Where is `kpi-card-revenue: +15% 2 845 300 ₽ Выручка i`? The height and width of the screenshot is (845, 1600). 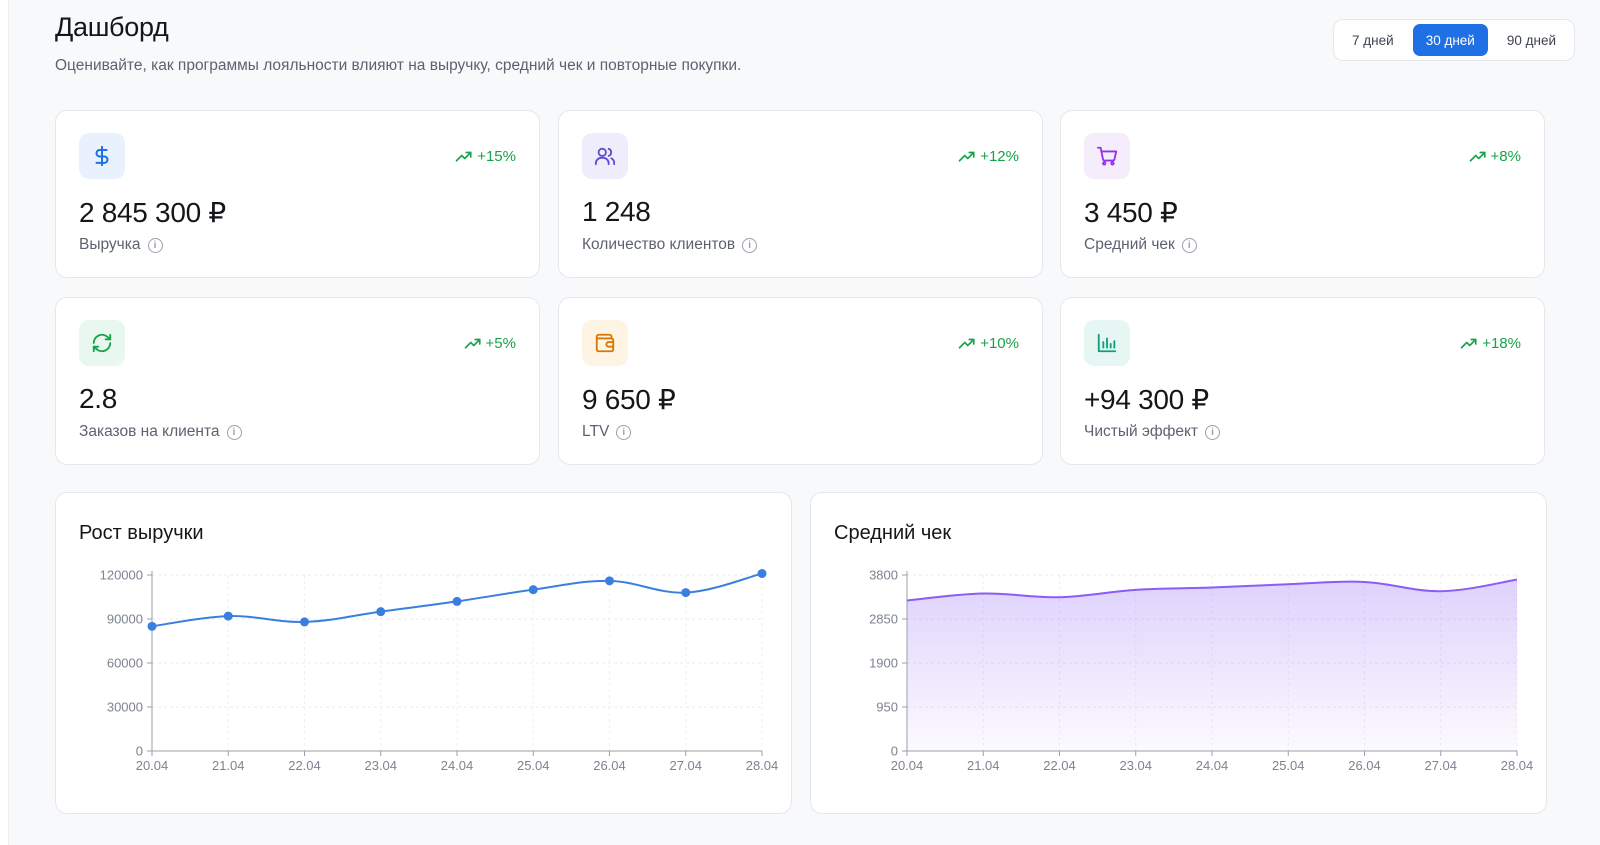 kpi-card-revenue: +15% 2 845 300 ₽ Выручка i is located at coordinates (297, 194).